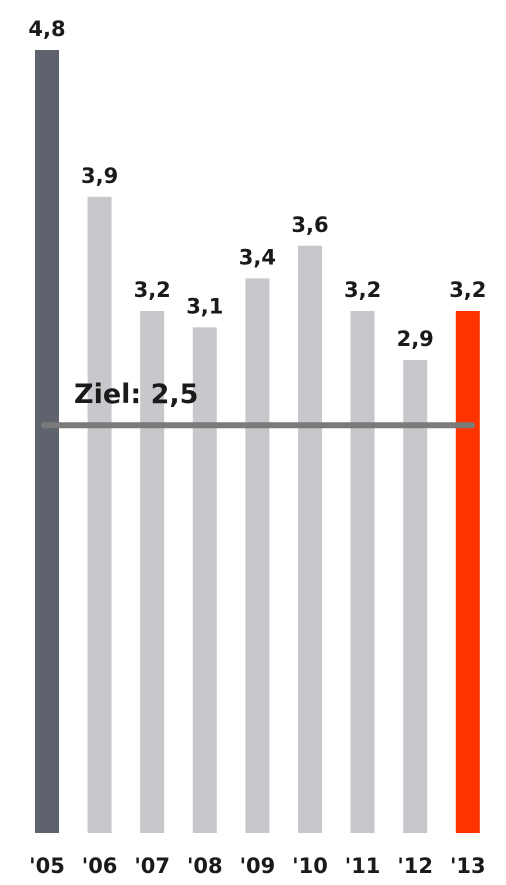 This screenshot has width=506, height=885. What do you see at coordinates (468, 866) in the screenshot?
I see `x-tick-label: '13` at bounding box center [468, 866].